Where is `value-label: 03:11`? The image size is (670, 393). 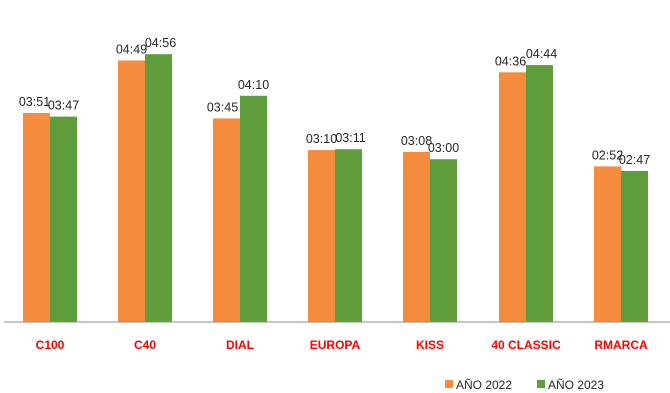 value-label: 03:11 is located at coordinates (350, 138).